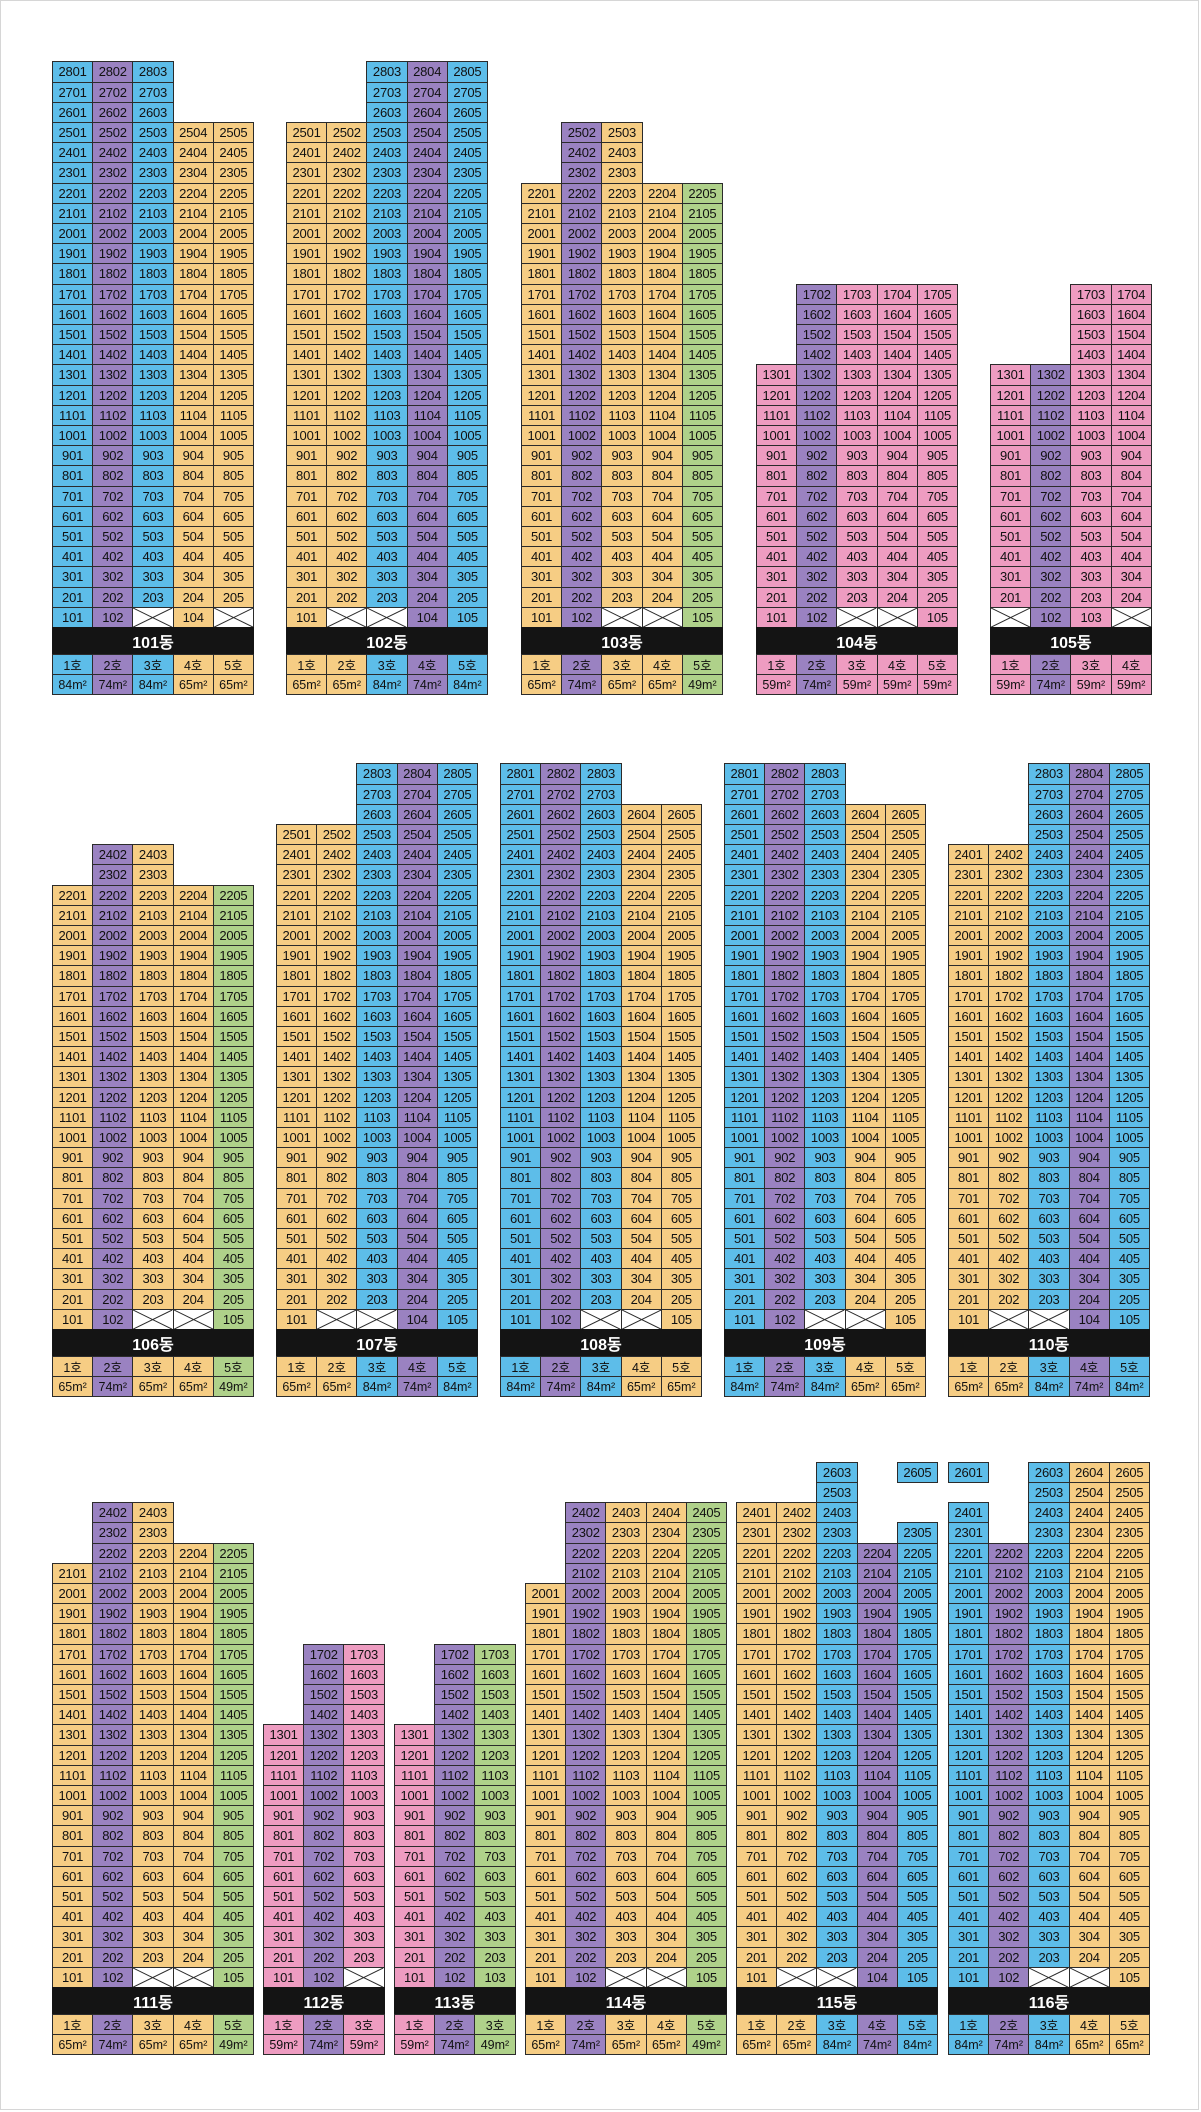 This screenshot has height=2112, width=1201. Describe the element at coordinates (233, 173) in the screenshot. I see `unit-cell: 2305` at that location.